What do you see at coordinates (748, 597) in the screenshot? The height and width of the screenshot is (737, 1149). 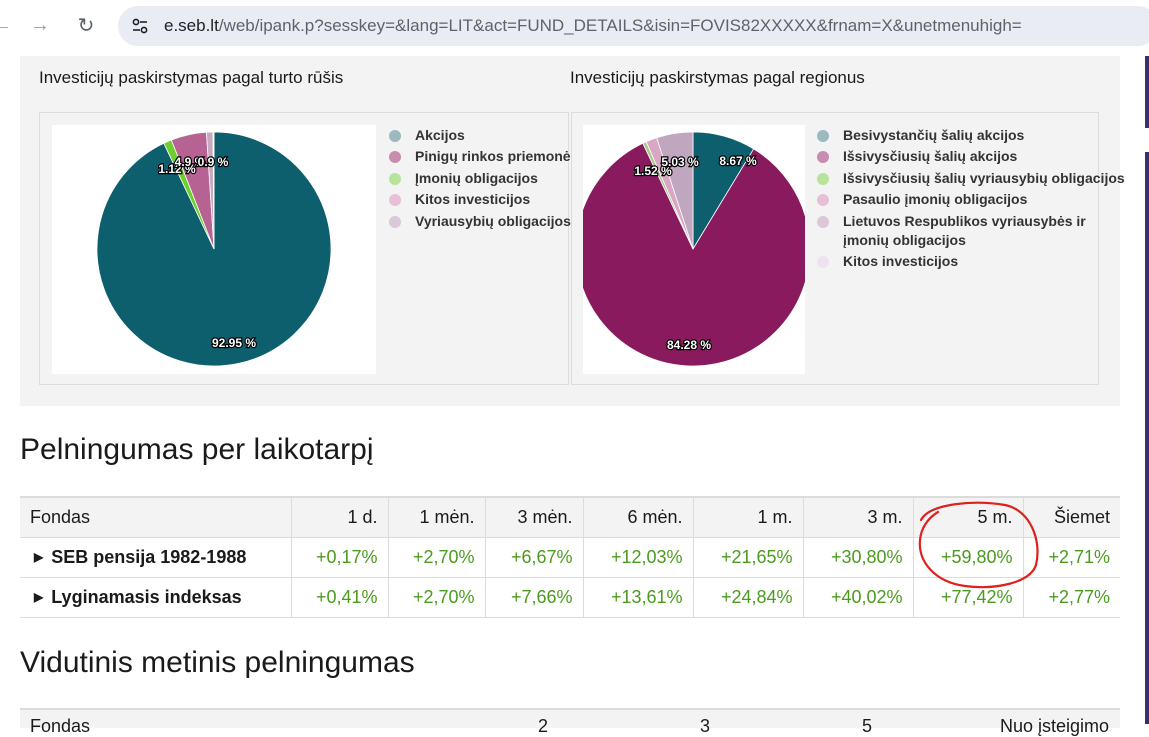 I see `return-value: +24,84%` at bounding box center [748, 597].